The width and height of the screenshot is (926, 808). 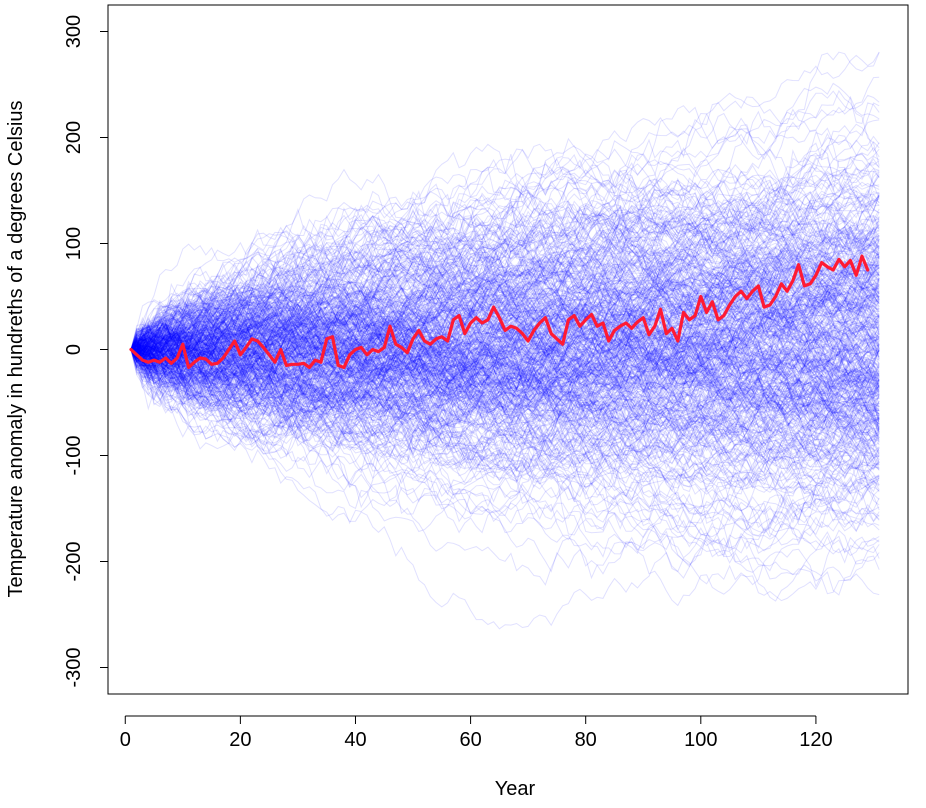 What do you see at coordinates (74, 137) in the screenshot?
I see `y-tick-label: 200` at bounding box center [74, 137].